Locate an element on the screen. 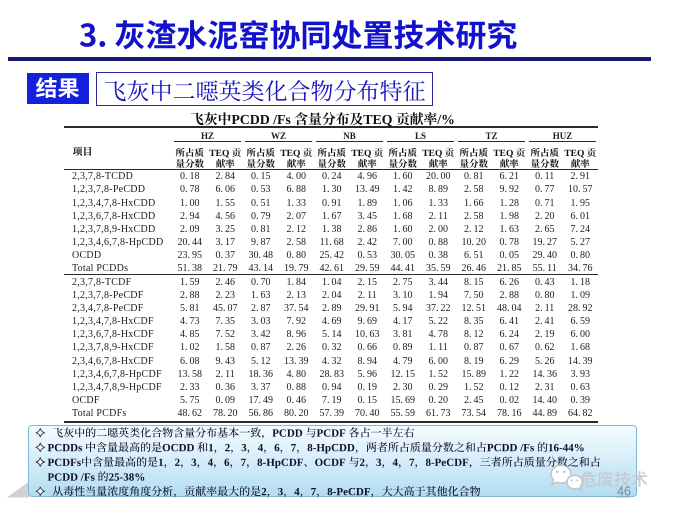 Image resolution: width=673 pixels, height=517 pixels. svg-text: 46 is located at coordinates (624, 492).